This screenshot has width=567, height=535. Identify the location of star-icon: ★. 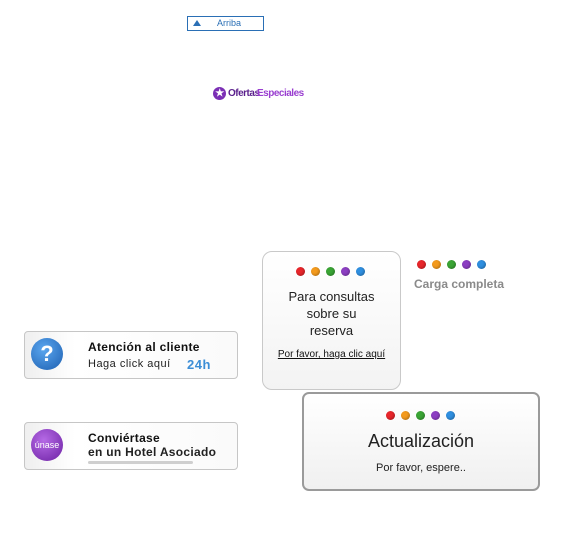
(219, 93).